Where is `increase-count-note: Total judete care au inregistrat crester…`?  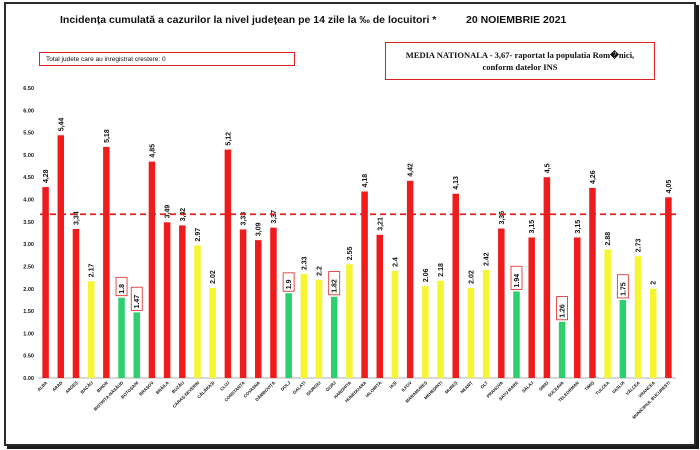
increase-count-note: Total judete care au inregistrat crester… is located at coordinates (167, 59).